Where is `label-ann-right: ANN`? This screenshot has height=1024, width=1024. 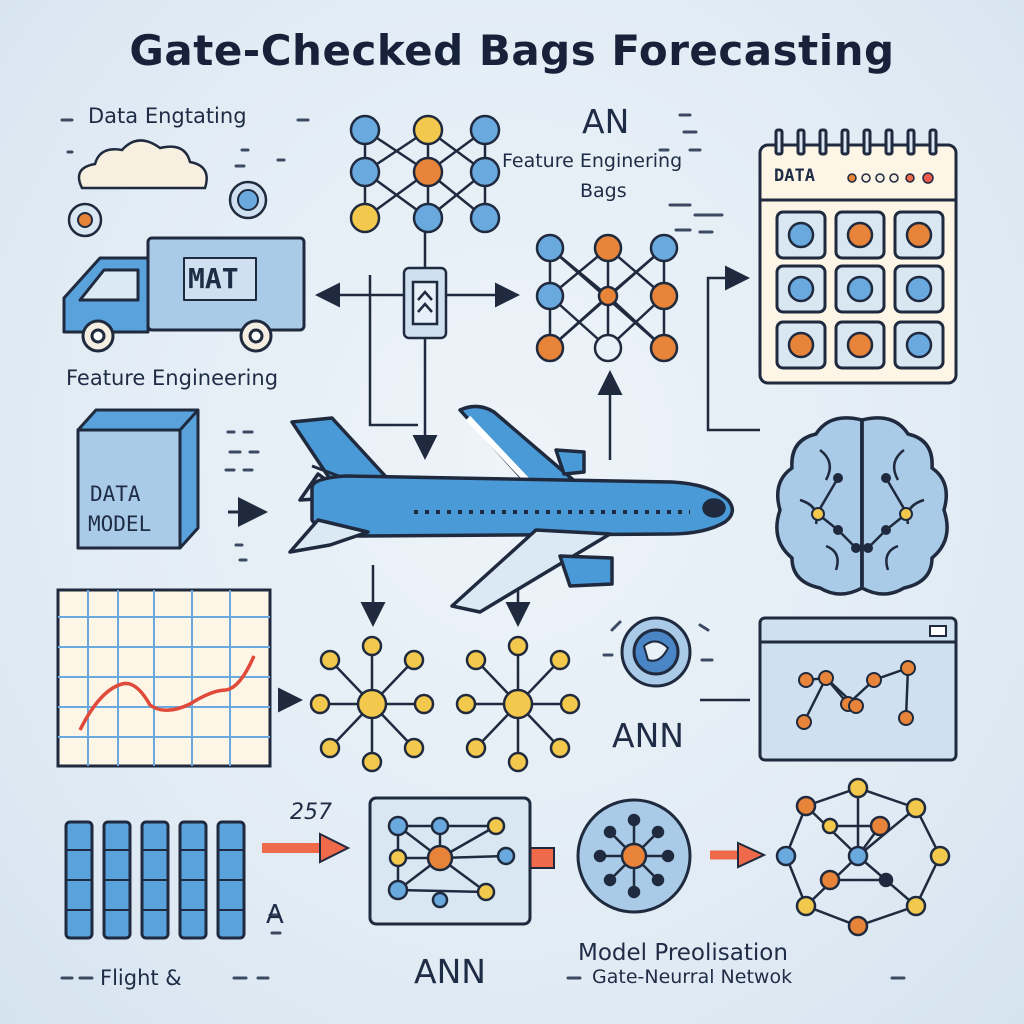
label-ann-right: ANN is located at coordinates (648, 735).